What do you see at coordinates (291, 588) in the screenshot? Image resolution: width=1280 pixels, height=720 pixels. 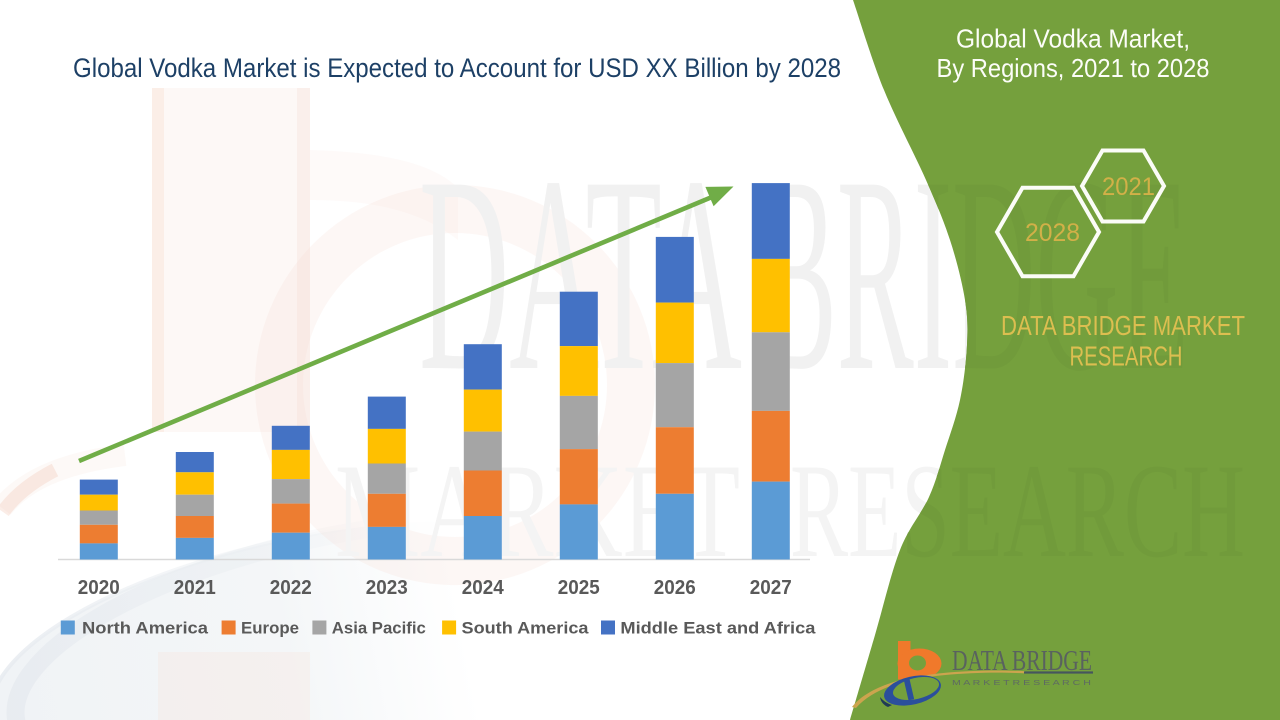 I see `svg-text: 2022` at bounding box center [291, 588].